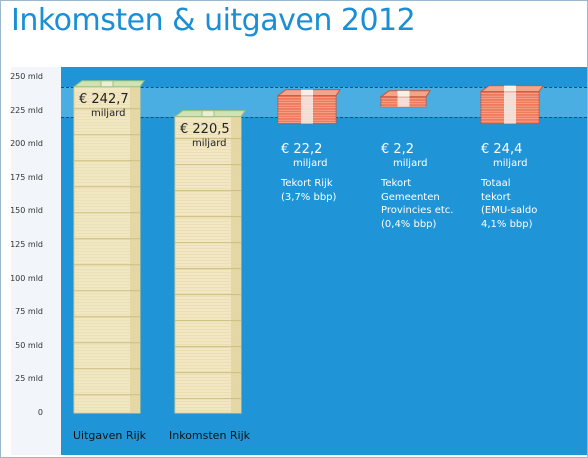 This screenshot has width=588, height=458. What do you see at coordinates (26, 278) in the screenshot?
I see `y-tick-label: 100 mld` at bounding box center [26, 278].